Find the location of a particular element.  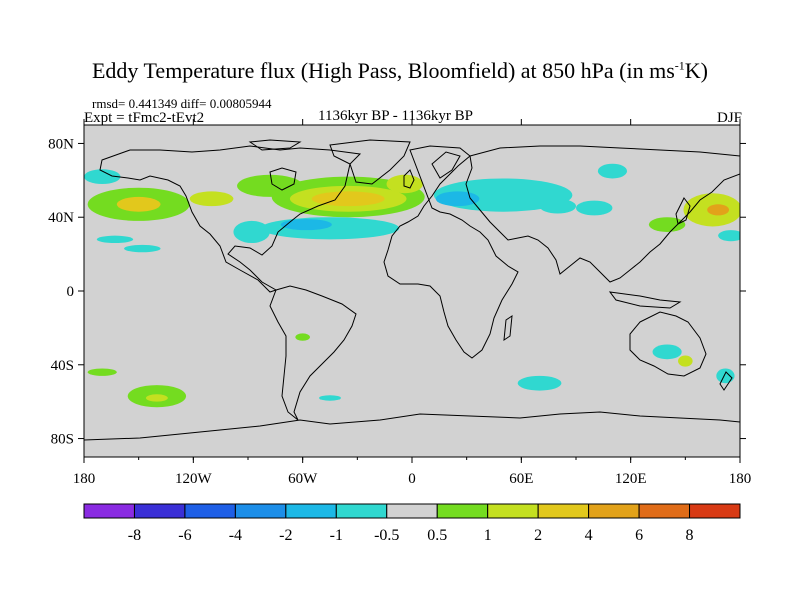

colorbar: -8 -6 -4 -2 -1 -0.5 0.5 1 2 4 6 8 is located at coordinates (412, 523).